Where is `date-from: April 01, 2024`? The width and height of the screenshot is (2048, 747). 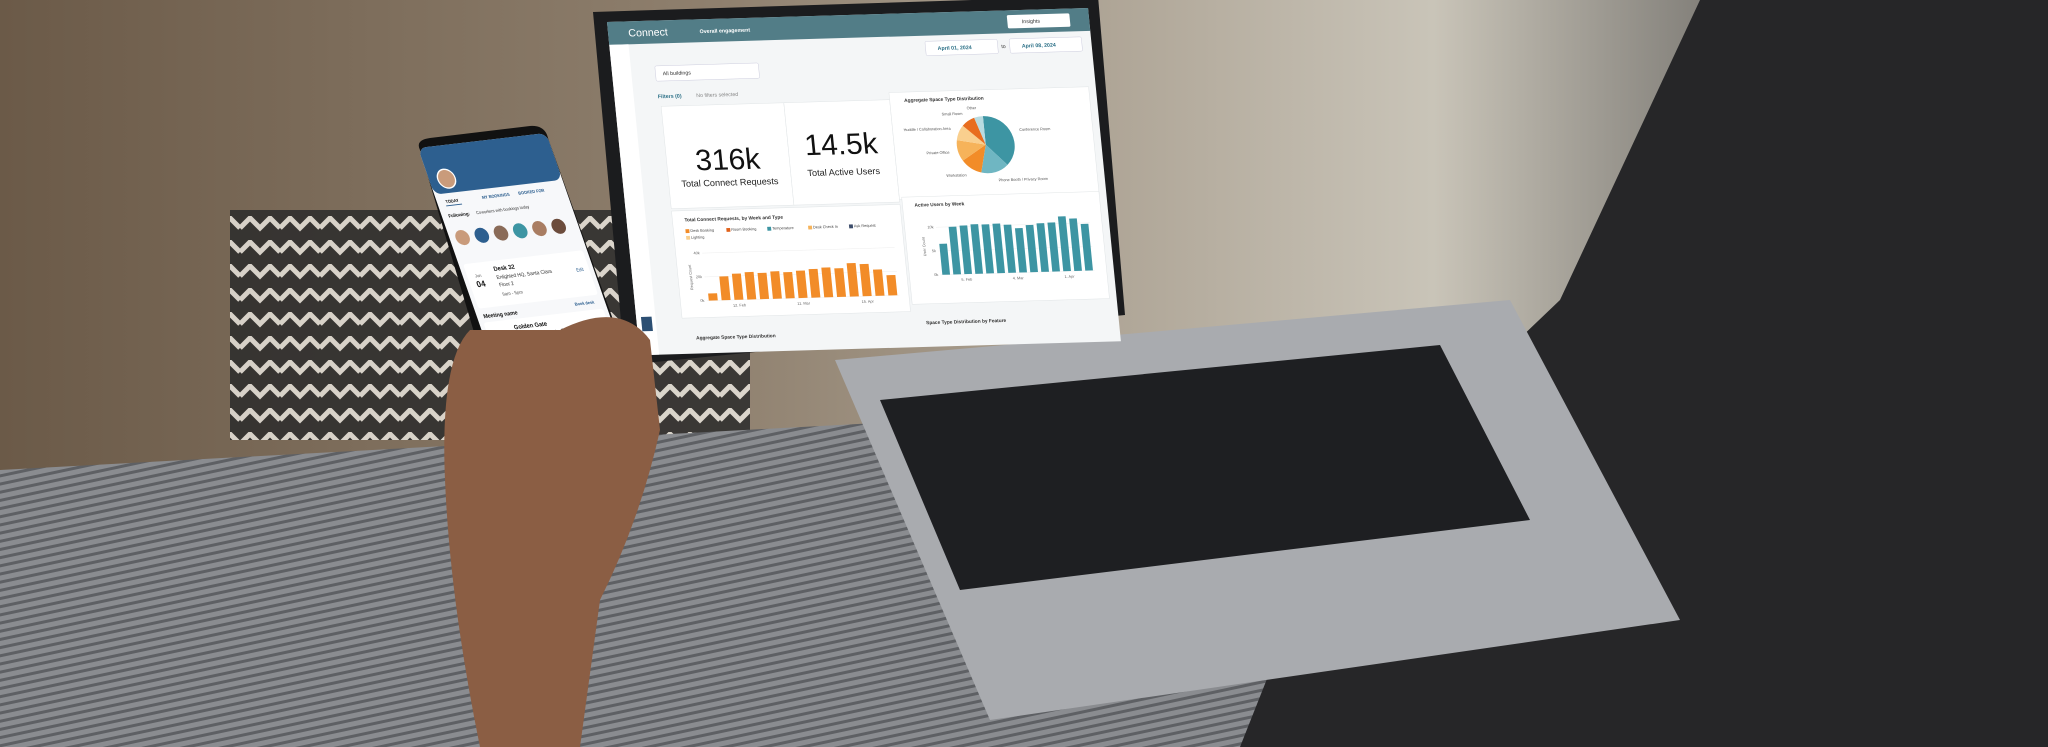
date-from: April 01, 2024 is located at coordinates (954, 48).